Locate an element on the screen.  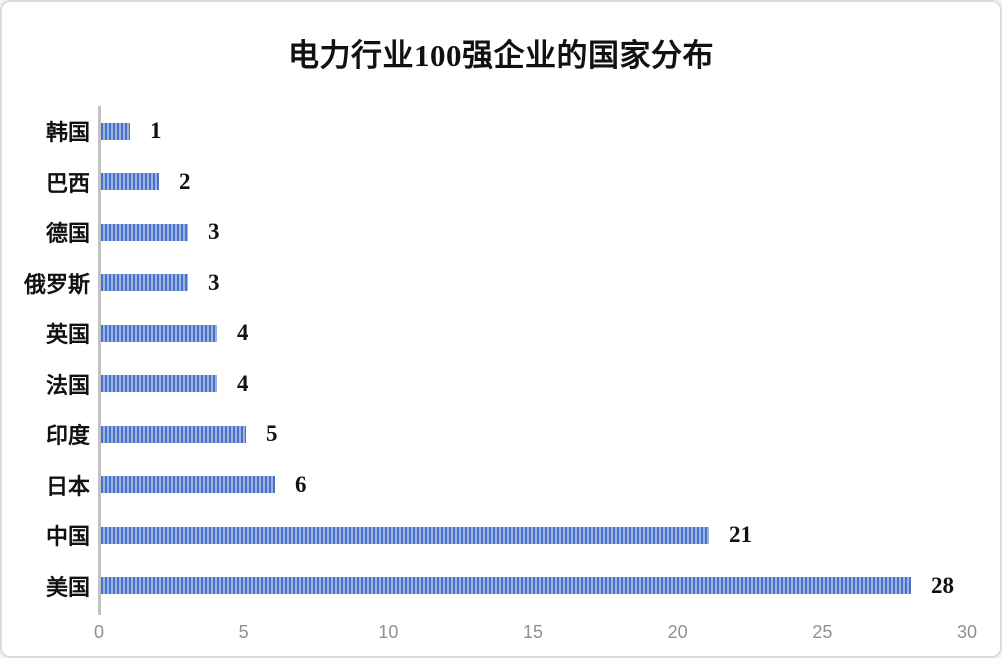
bar-row: 德国 3 is located at coordinates (501, 232).